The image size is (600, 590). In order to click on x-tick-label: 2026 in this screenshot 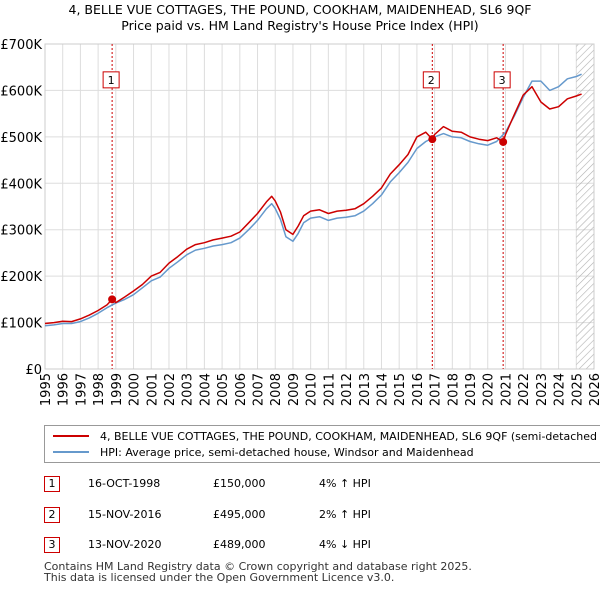, I will do `click(594, 389)`.